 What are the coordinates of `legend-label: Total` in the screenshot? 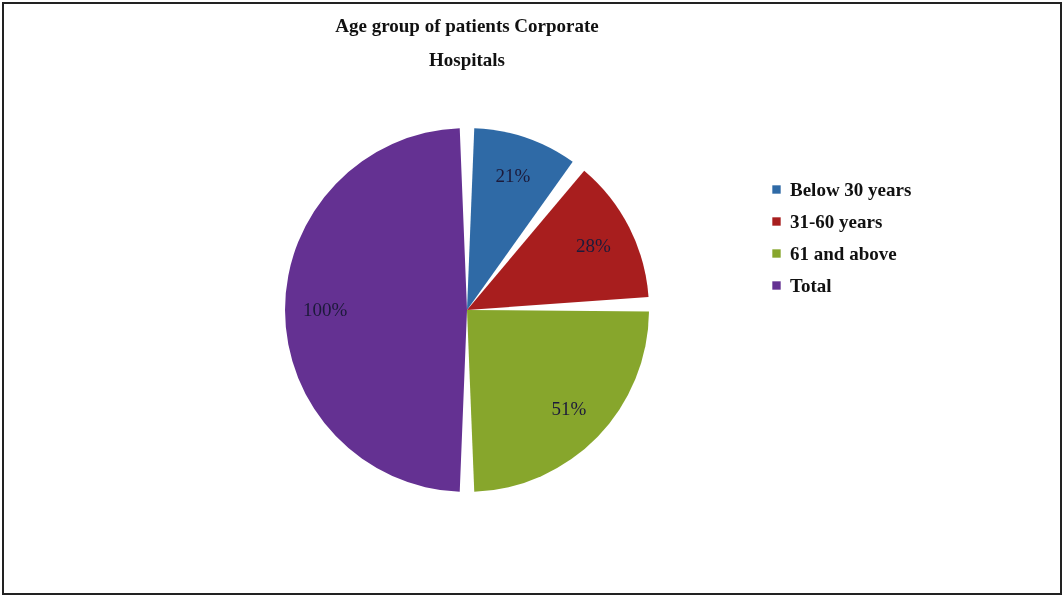 It's located at (811, 285).